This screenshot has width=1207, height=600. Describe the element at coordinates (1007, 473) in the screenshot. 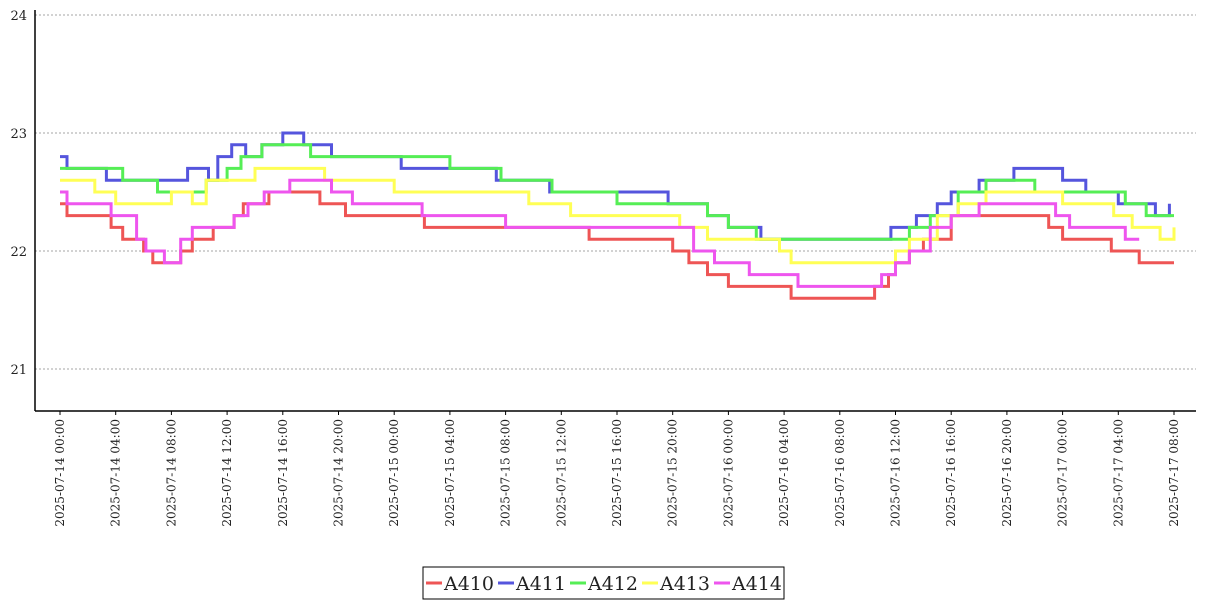

I see `x-tick-label: 2025-07-16 20:00` at that location.